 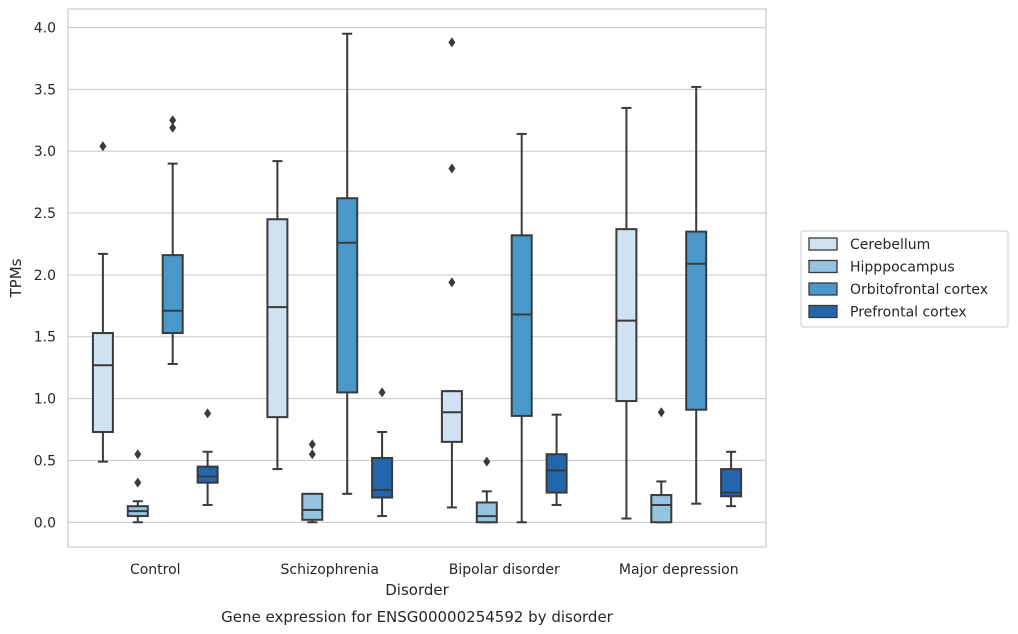 What do you see at coordinates (45, 214) in the screenshot?
I see `y-tick-label: 2.5` at bounding box center [45, 214].